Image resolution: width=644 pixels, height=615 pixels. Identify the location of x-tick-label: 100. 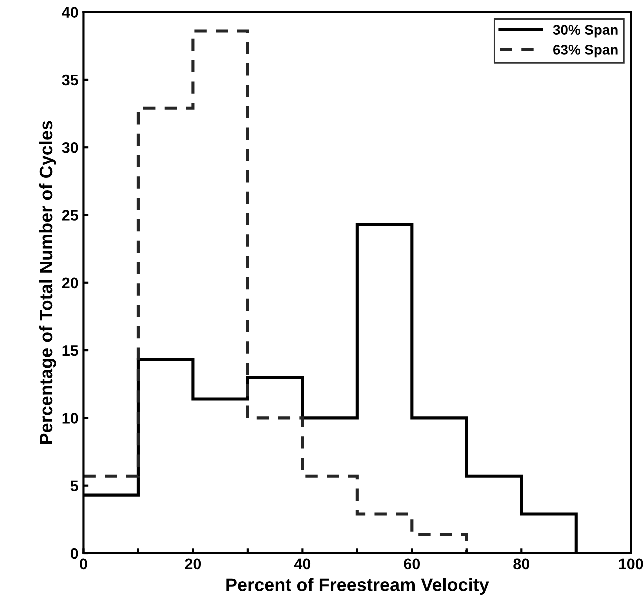
(631, 564).